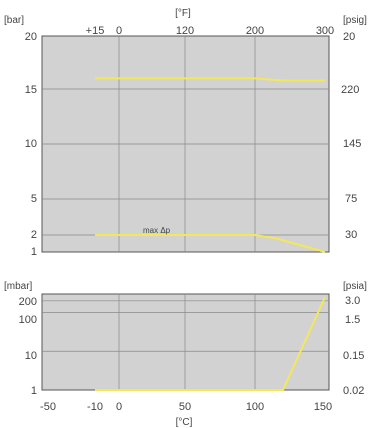 This screenshot has width=371, height=428. I want to click on bottom-unit-celsius: [°C], so click(184, 422).